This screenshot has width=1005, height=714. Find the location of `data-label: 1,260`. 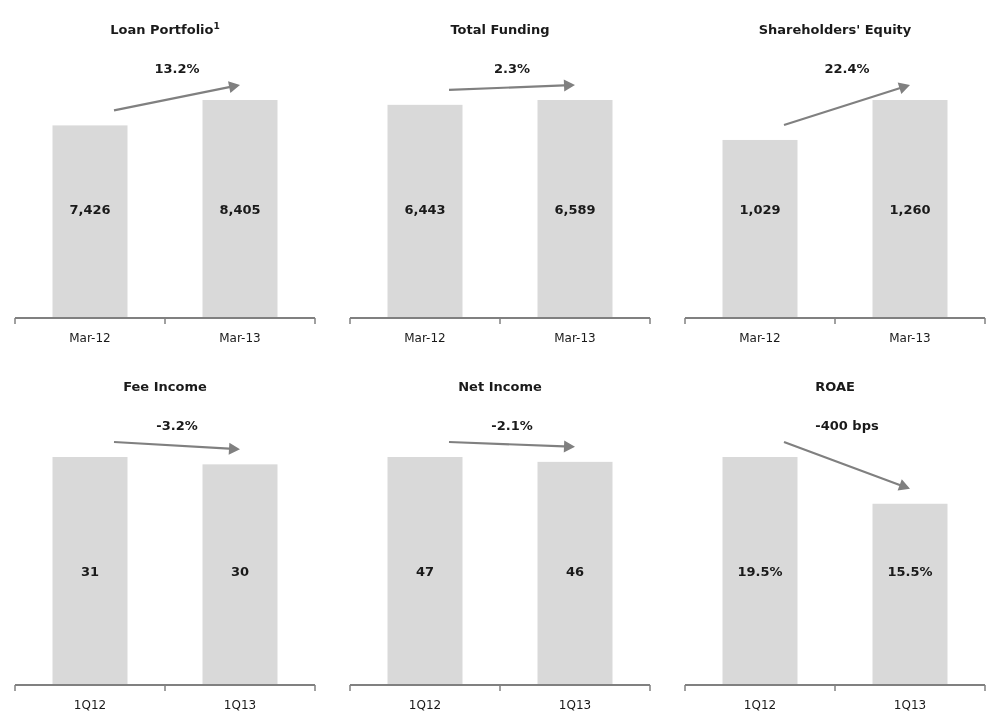

data-label: 1,260 is located at coordinates (910, 209).